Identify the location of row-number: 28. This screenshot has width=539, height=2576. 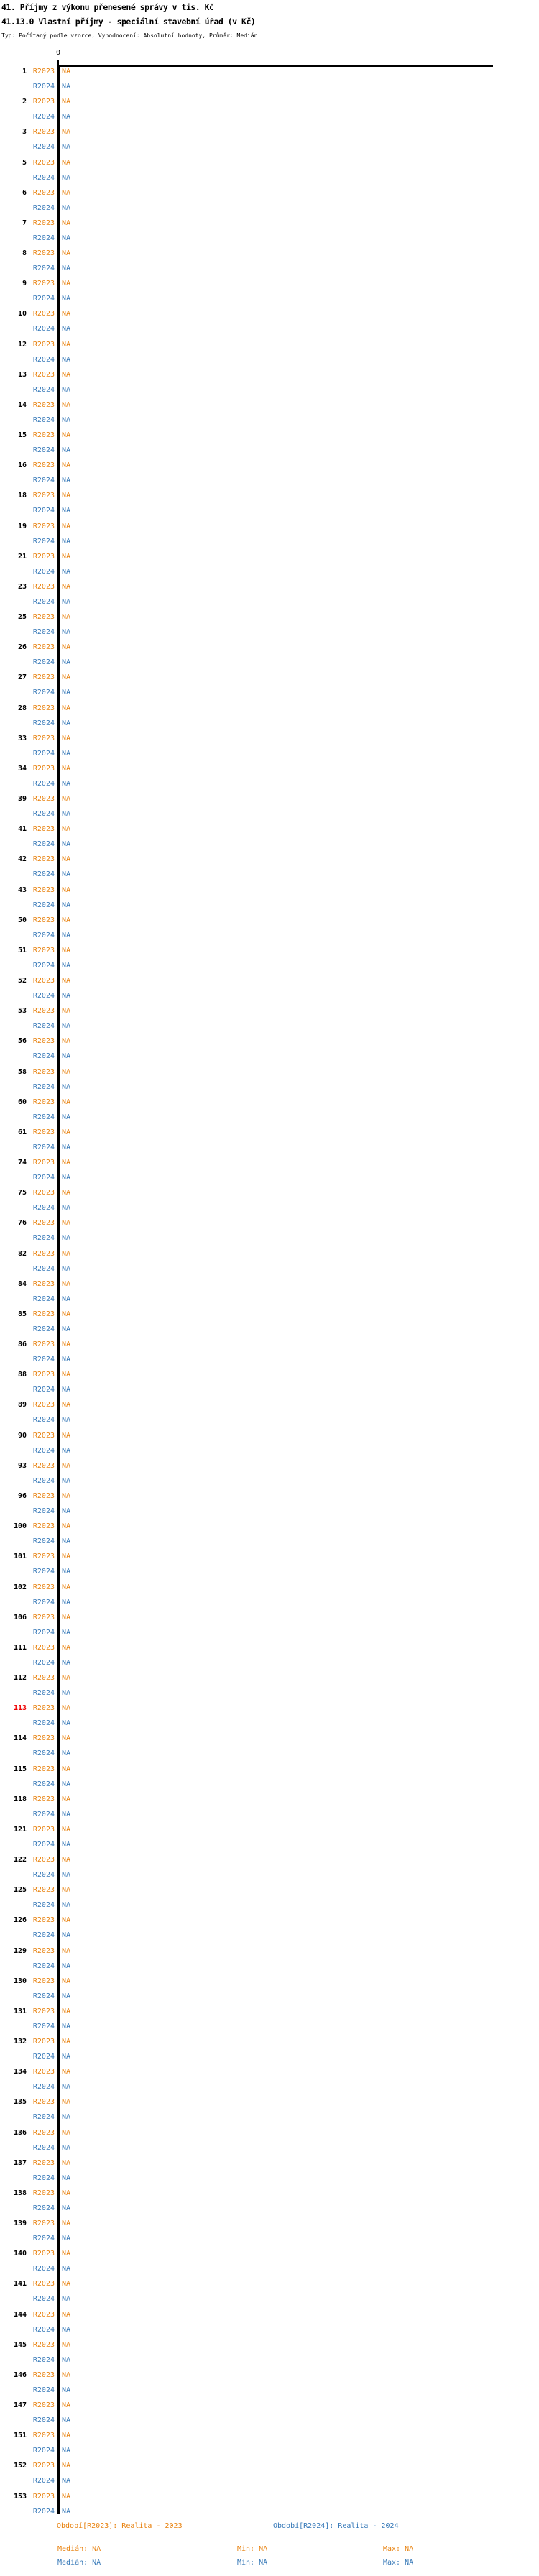
(22, 708).